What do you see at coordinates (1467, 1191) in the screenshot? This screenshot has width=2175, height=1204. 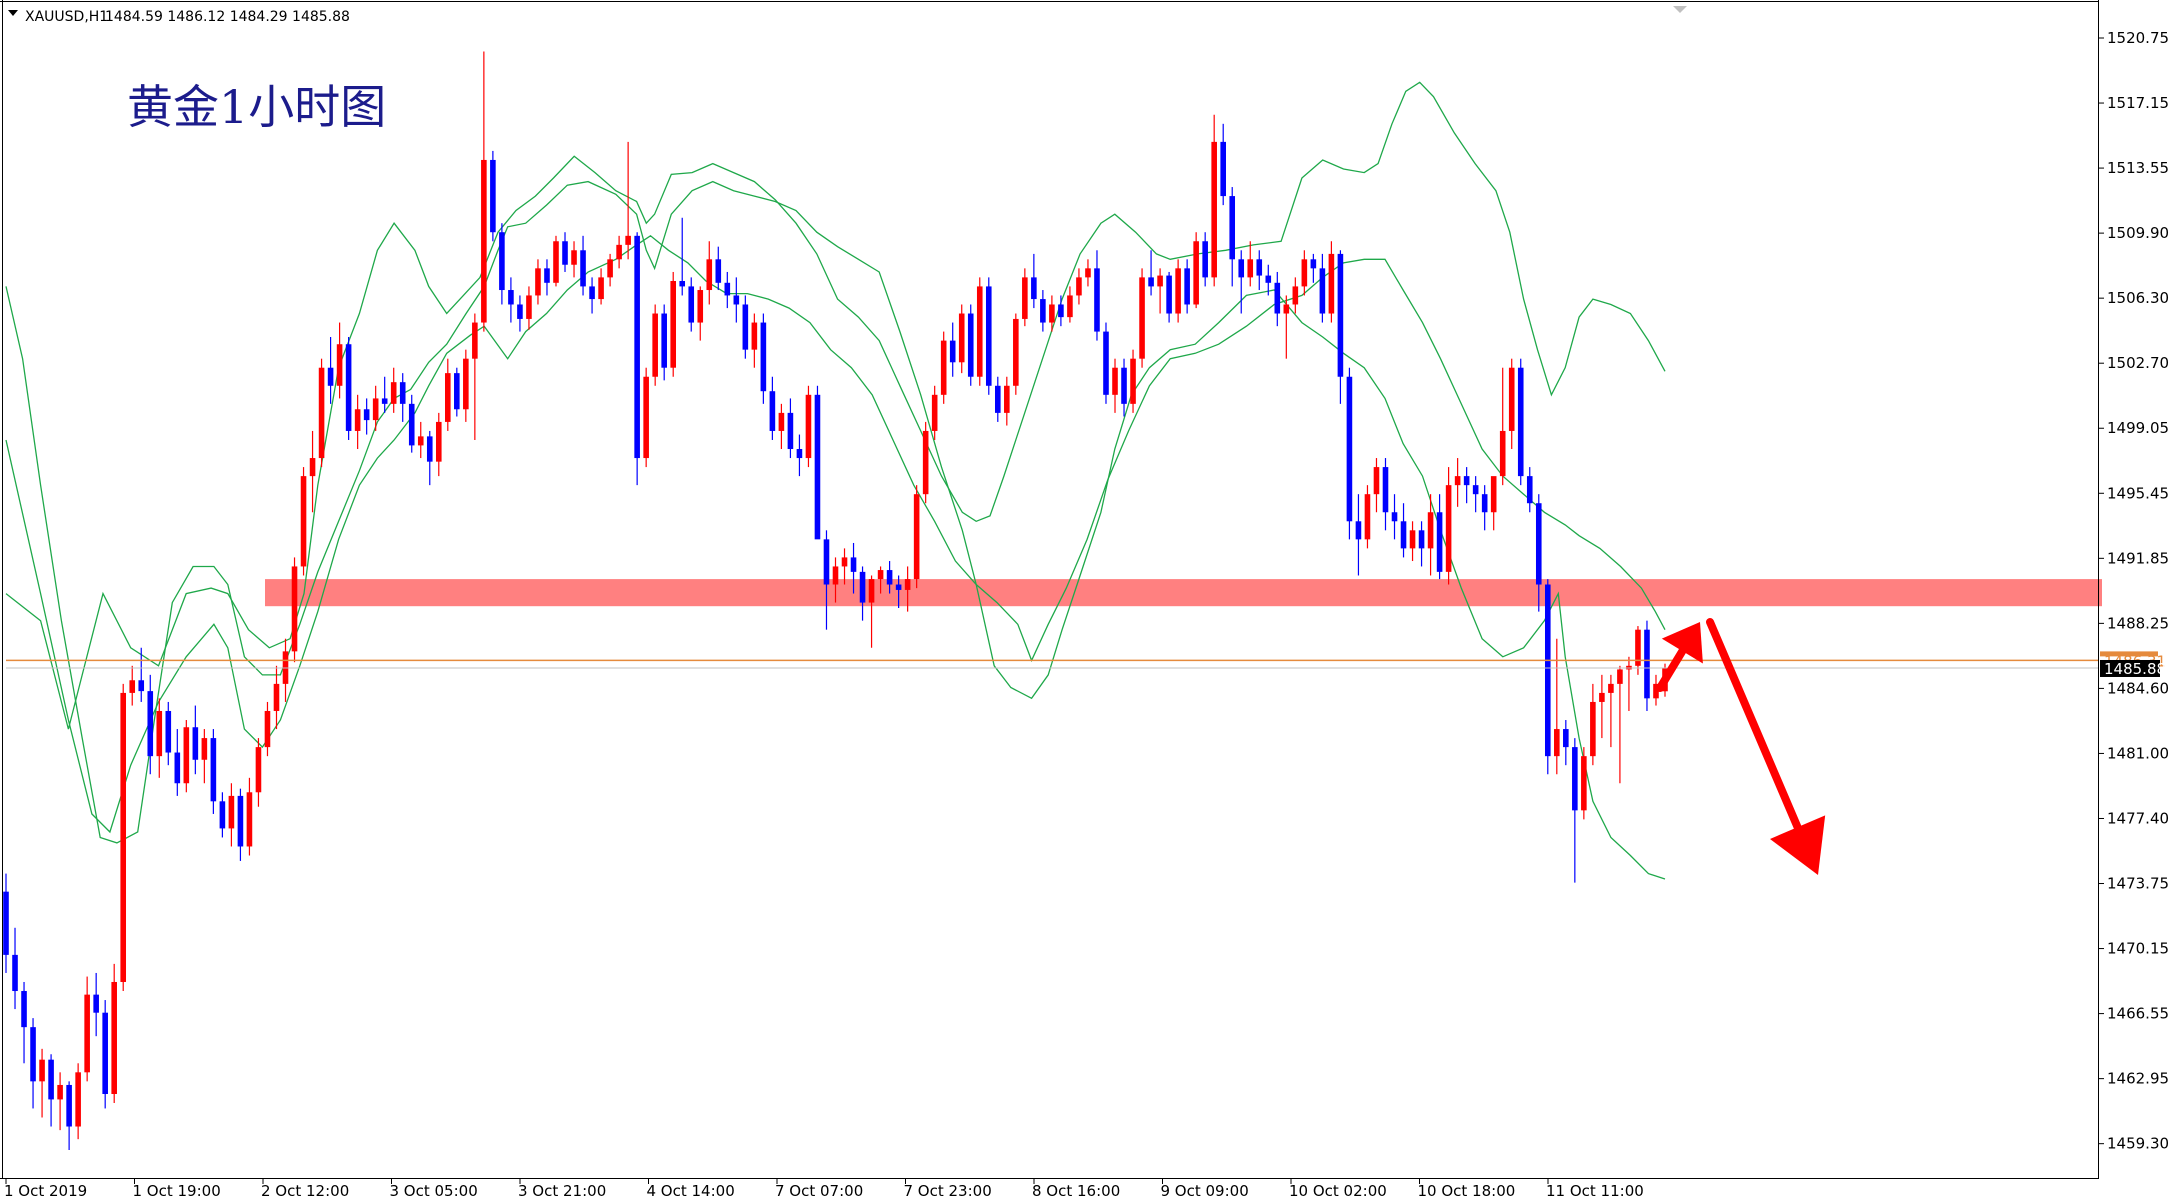 I see `x-tick-label: 10 Oct 18:00` at bounding box center [1467, 1191].